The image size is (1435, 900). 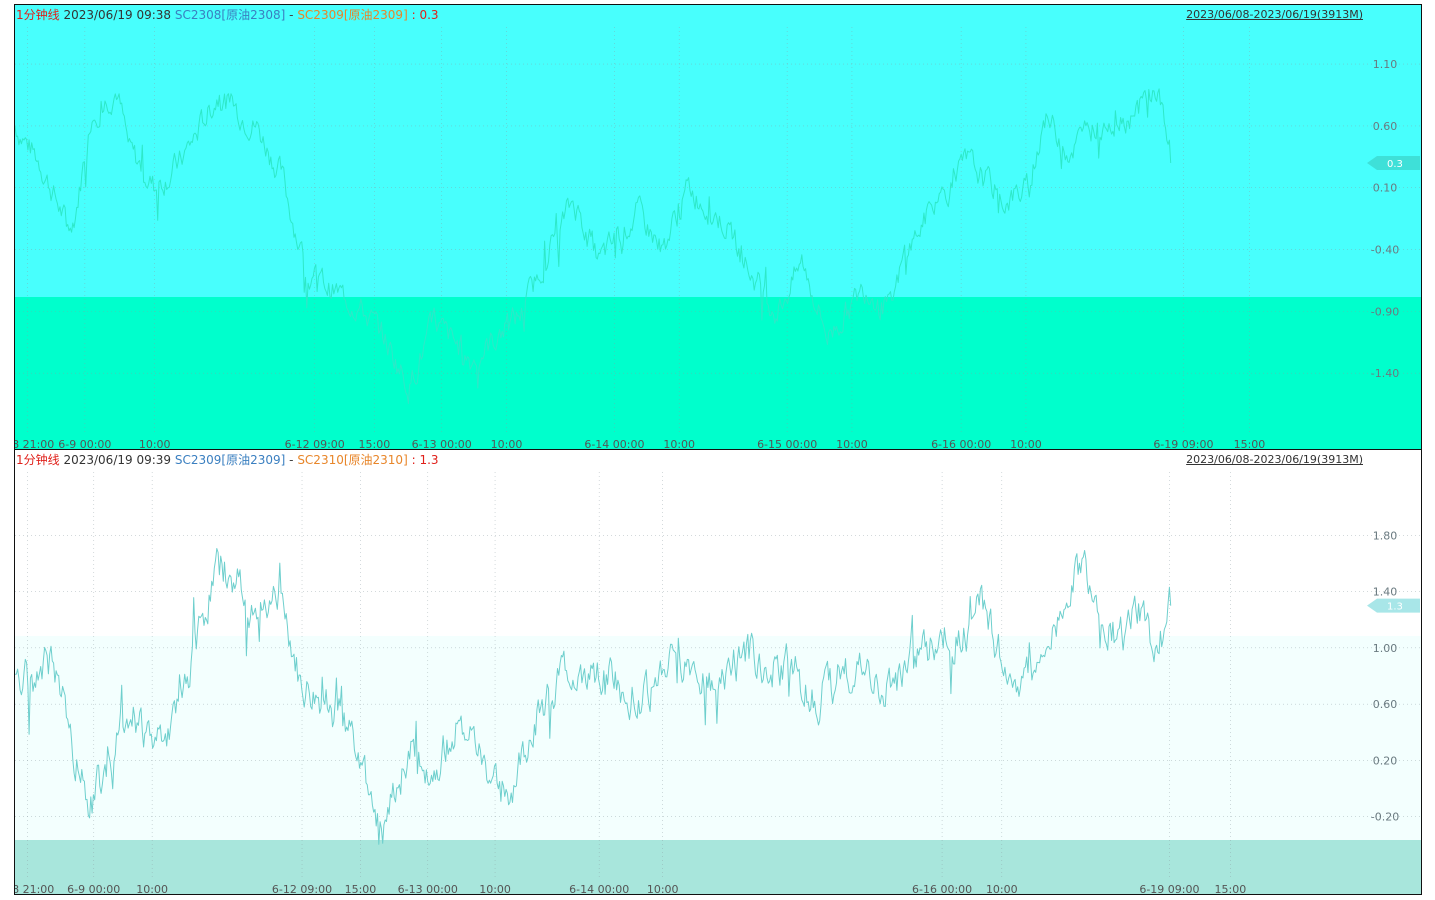 I want to click on leg-a-label: SC2308[原油2308], so click(x=230, y=15).